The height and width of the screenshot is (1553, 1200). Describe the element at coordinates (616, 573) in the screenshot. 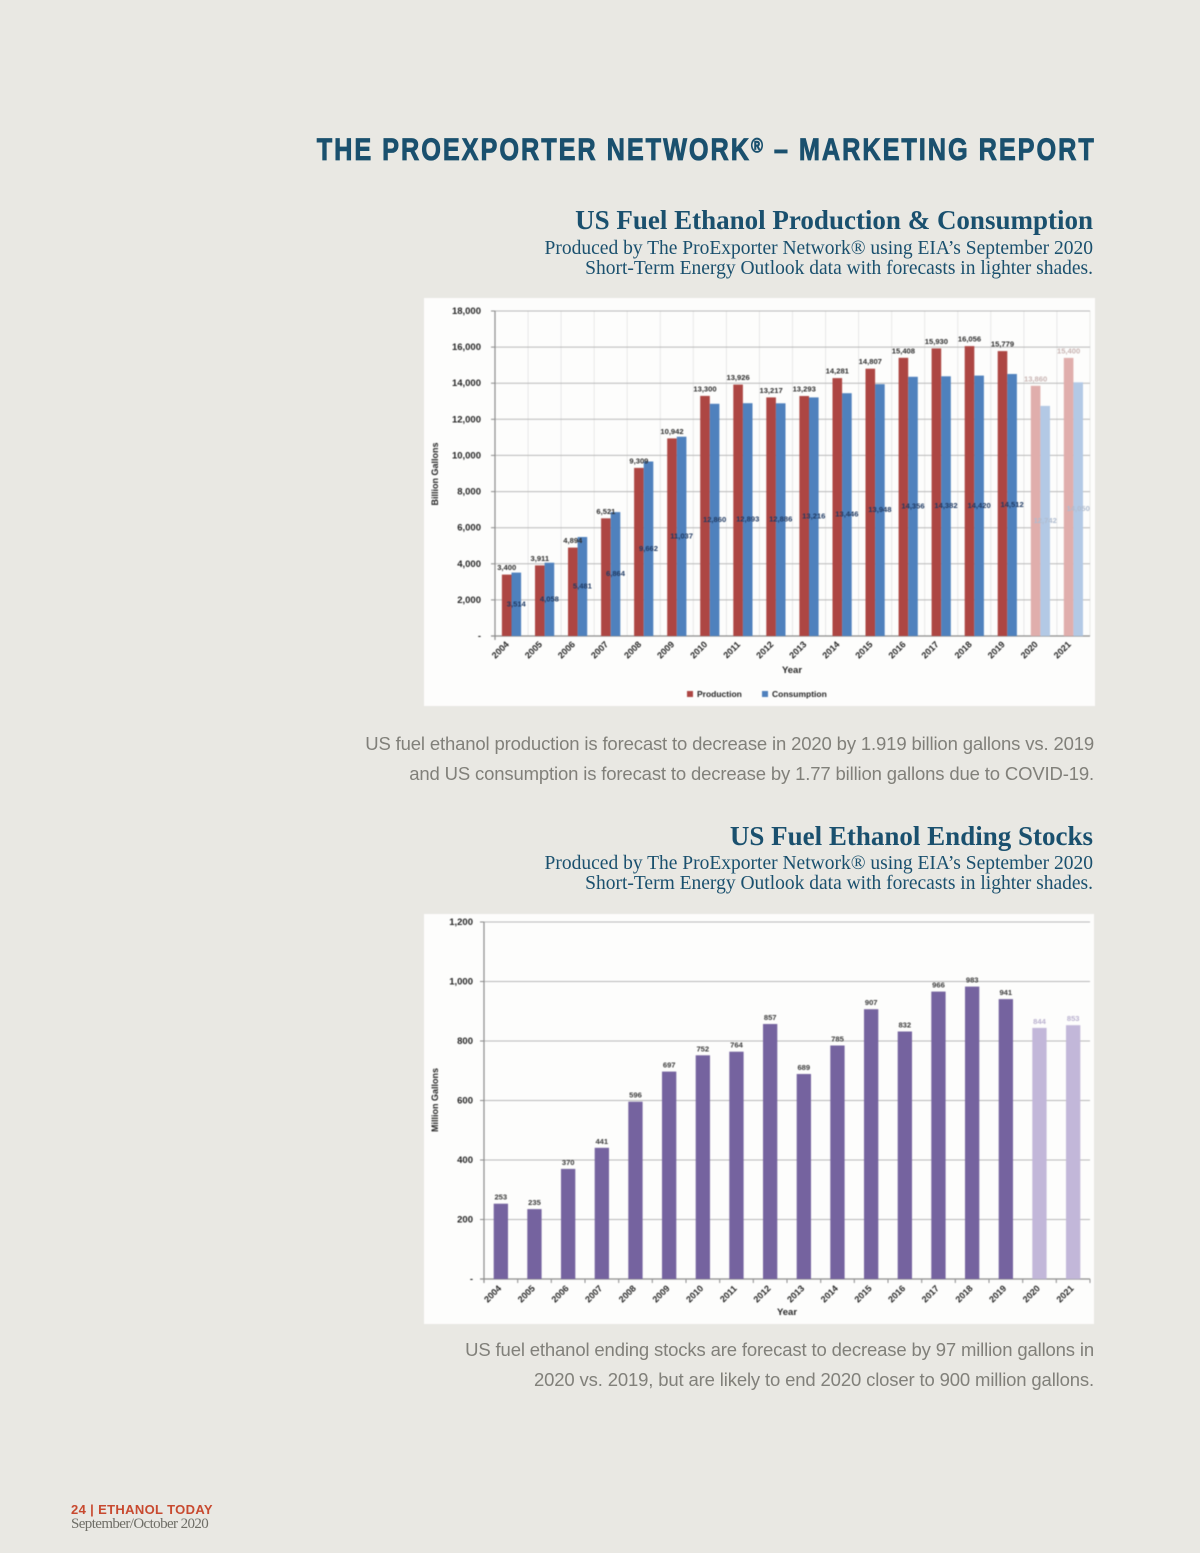

I see `svg-text: 6,864` at that location.